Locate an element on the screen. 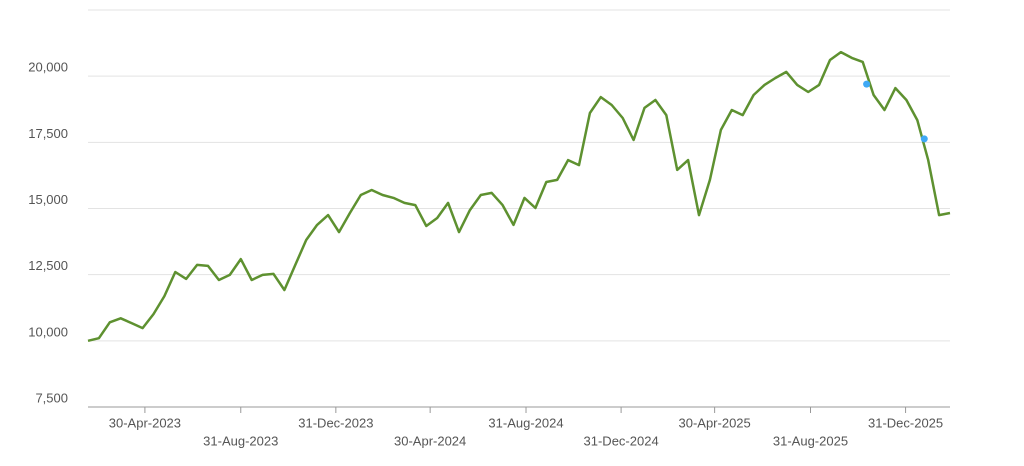  y-tick-label: 15,000 is located at coordinates (48, 199).